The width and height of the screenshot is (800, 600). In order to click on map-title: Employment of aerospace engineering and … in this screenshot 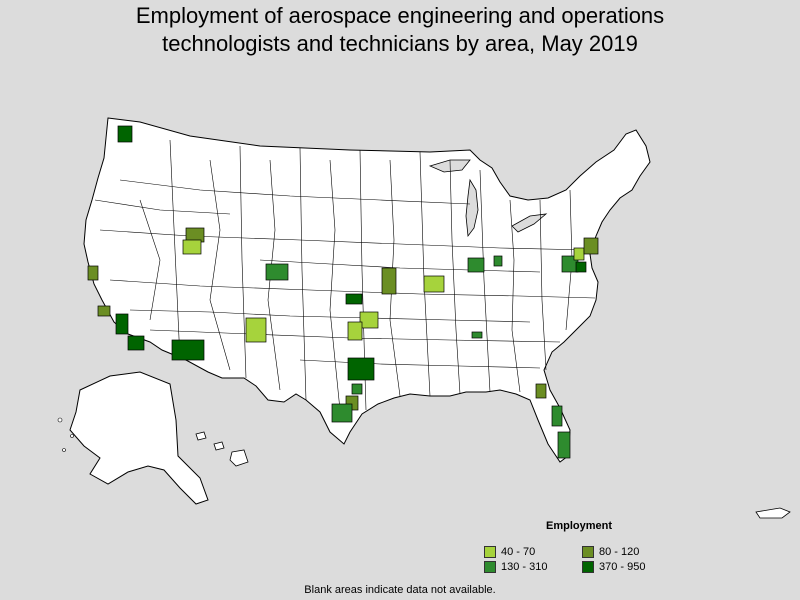, I will do `click(400, 30)`.